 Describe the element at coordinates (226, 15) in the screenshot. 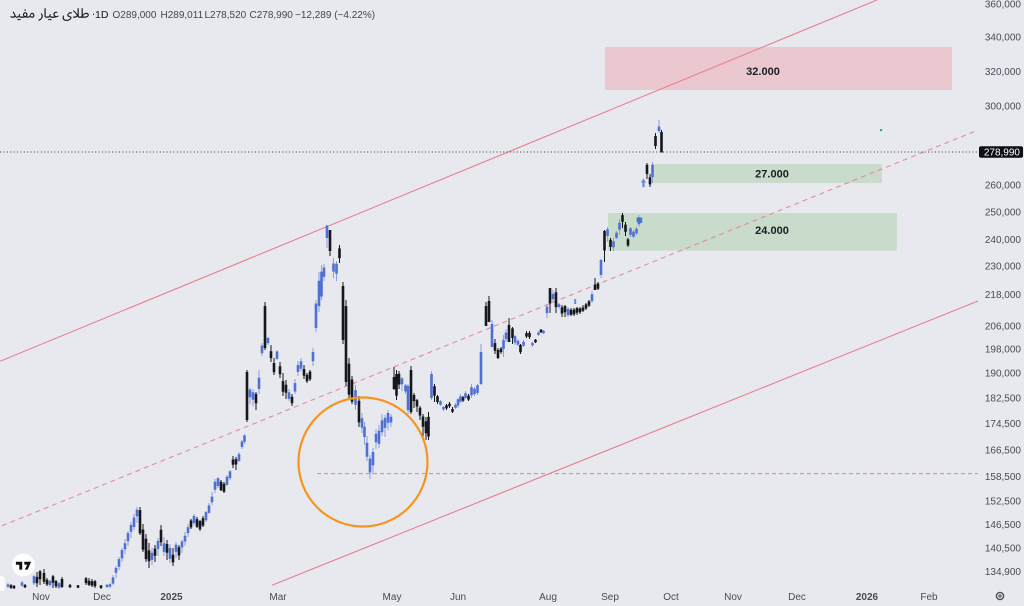

I see `svg-text: L278,520` at that location.